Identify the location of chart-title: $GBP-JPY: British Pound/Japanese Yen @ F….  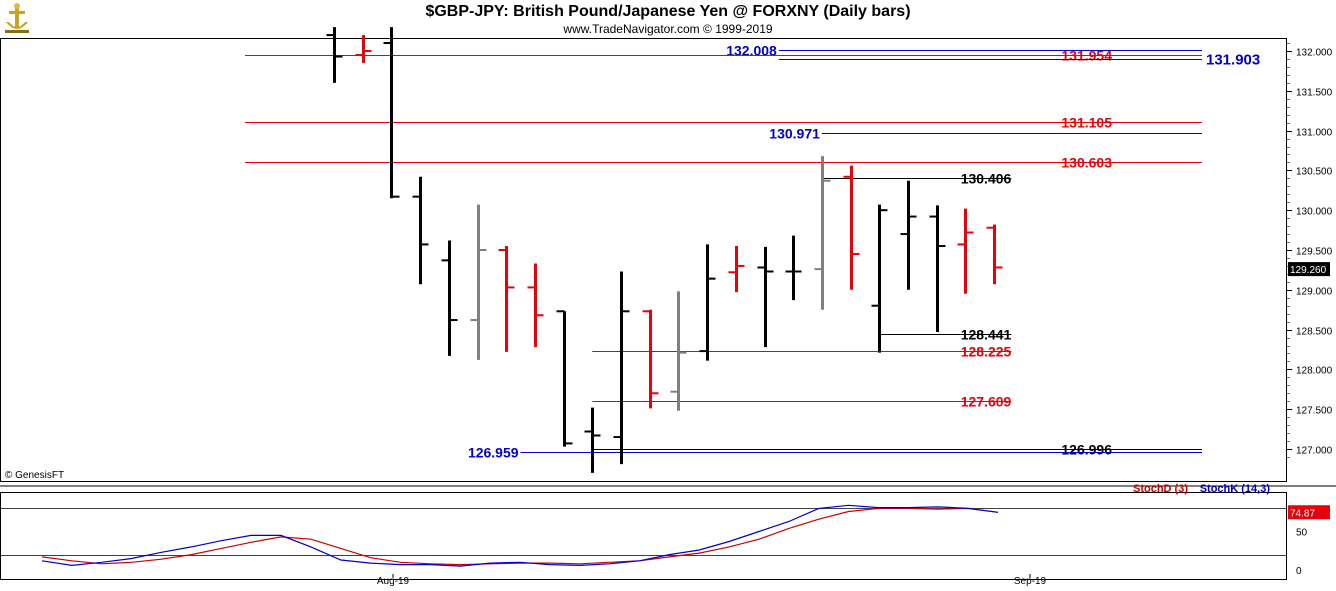
(668, 11).